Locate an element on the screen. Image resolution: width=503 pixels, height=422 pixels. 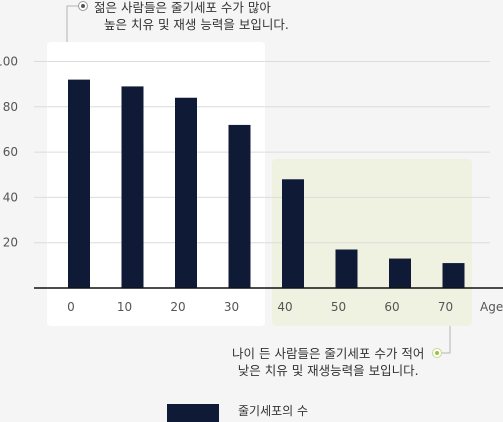
y-tick-label: 80 is located at coordinates (10, 107).